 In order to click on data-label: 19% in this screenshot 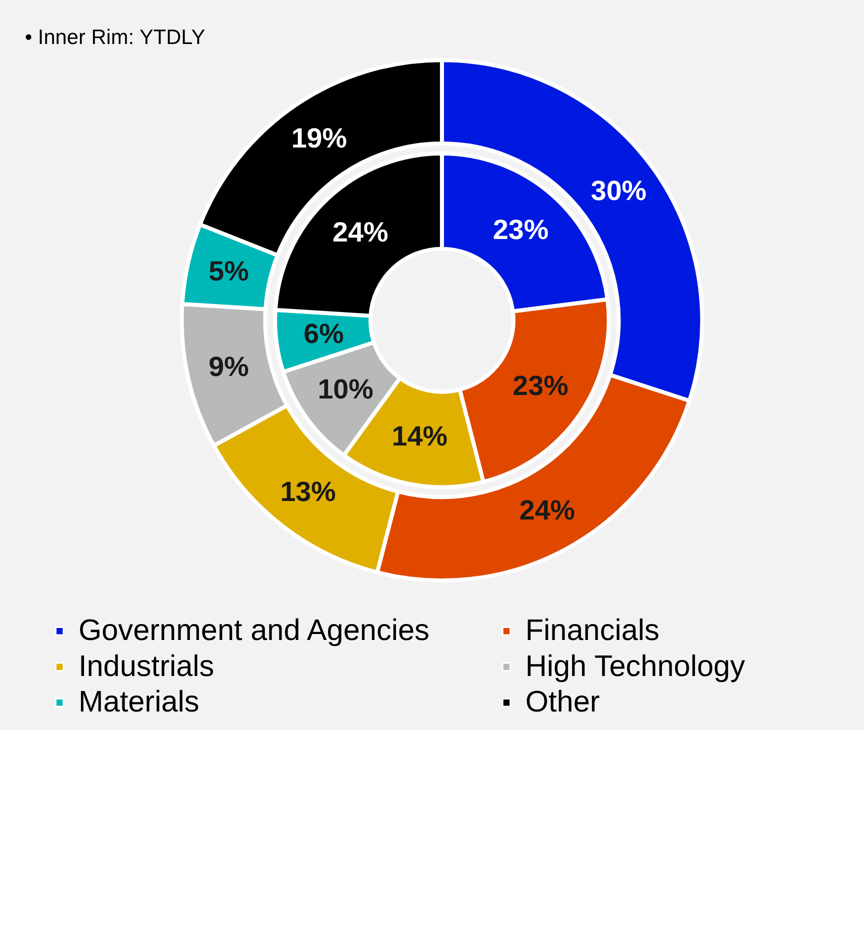, I will do `click(319, 138)`.